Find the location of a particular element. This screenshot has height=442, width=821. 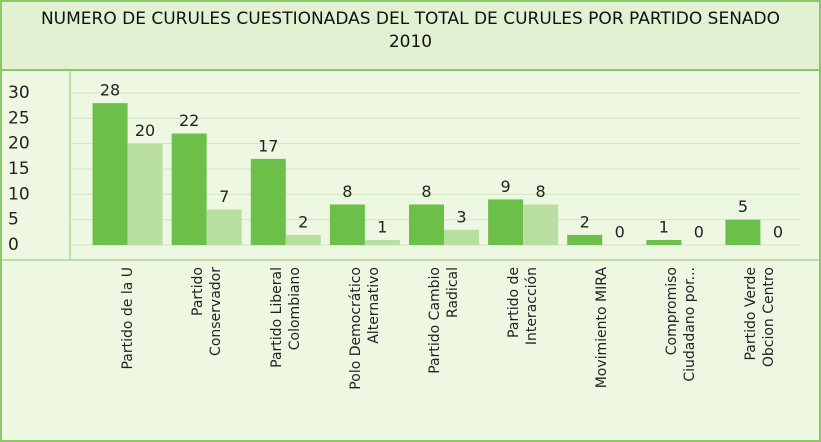

data-label: 28 is located at coordinates (110, 90).